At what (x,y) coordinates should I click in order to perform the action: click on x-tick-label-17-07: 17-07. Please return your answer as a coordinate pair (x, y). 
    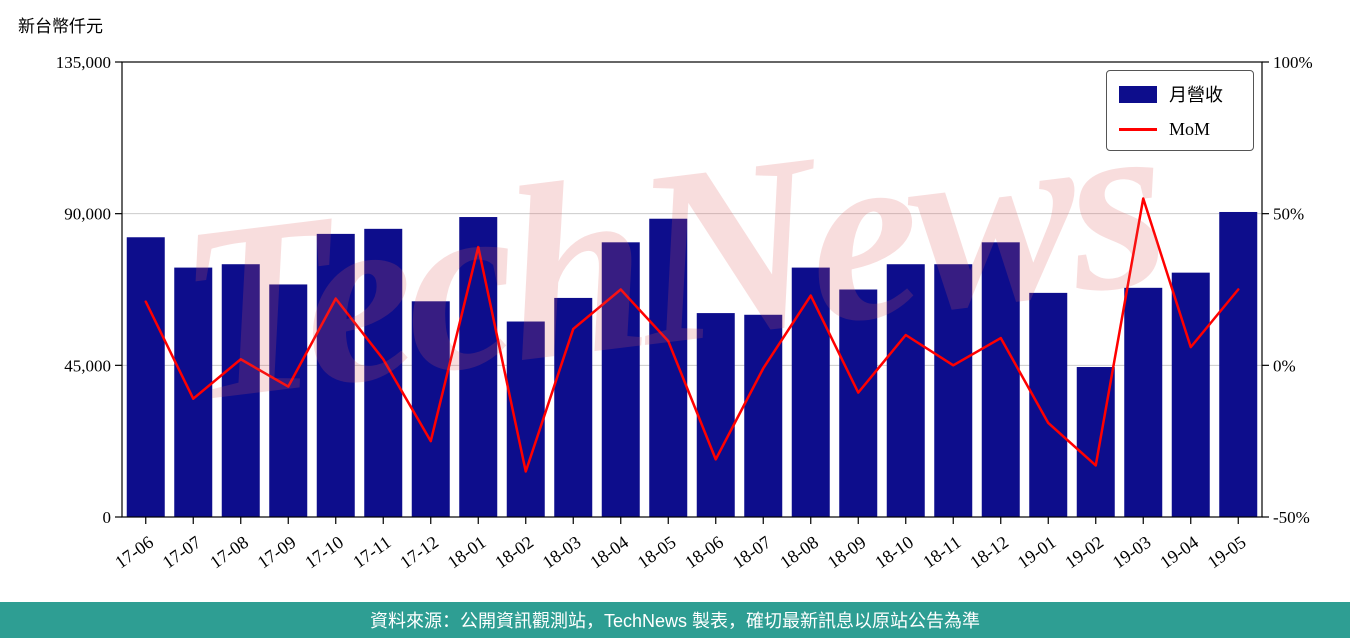
    Looking at the image, I should click on (182, 552).